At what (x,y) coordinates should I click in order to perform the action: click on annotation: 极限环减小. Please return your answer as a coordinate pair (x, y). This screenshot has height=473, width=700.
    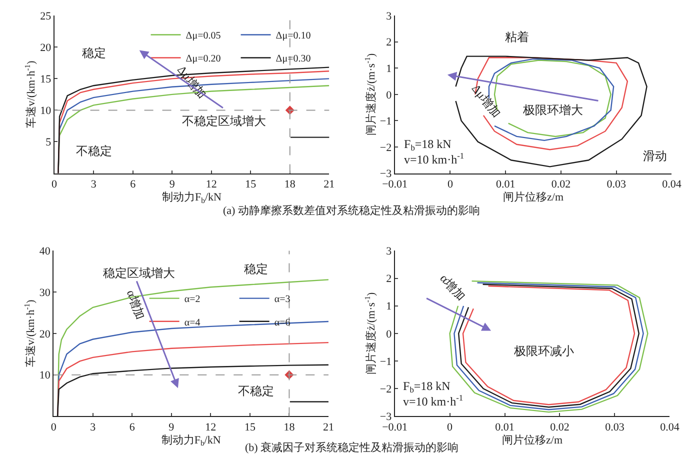
    Looking at the image, I should click on (543, 351).